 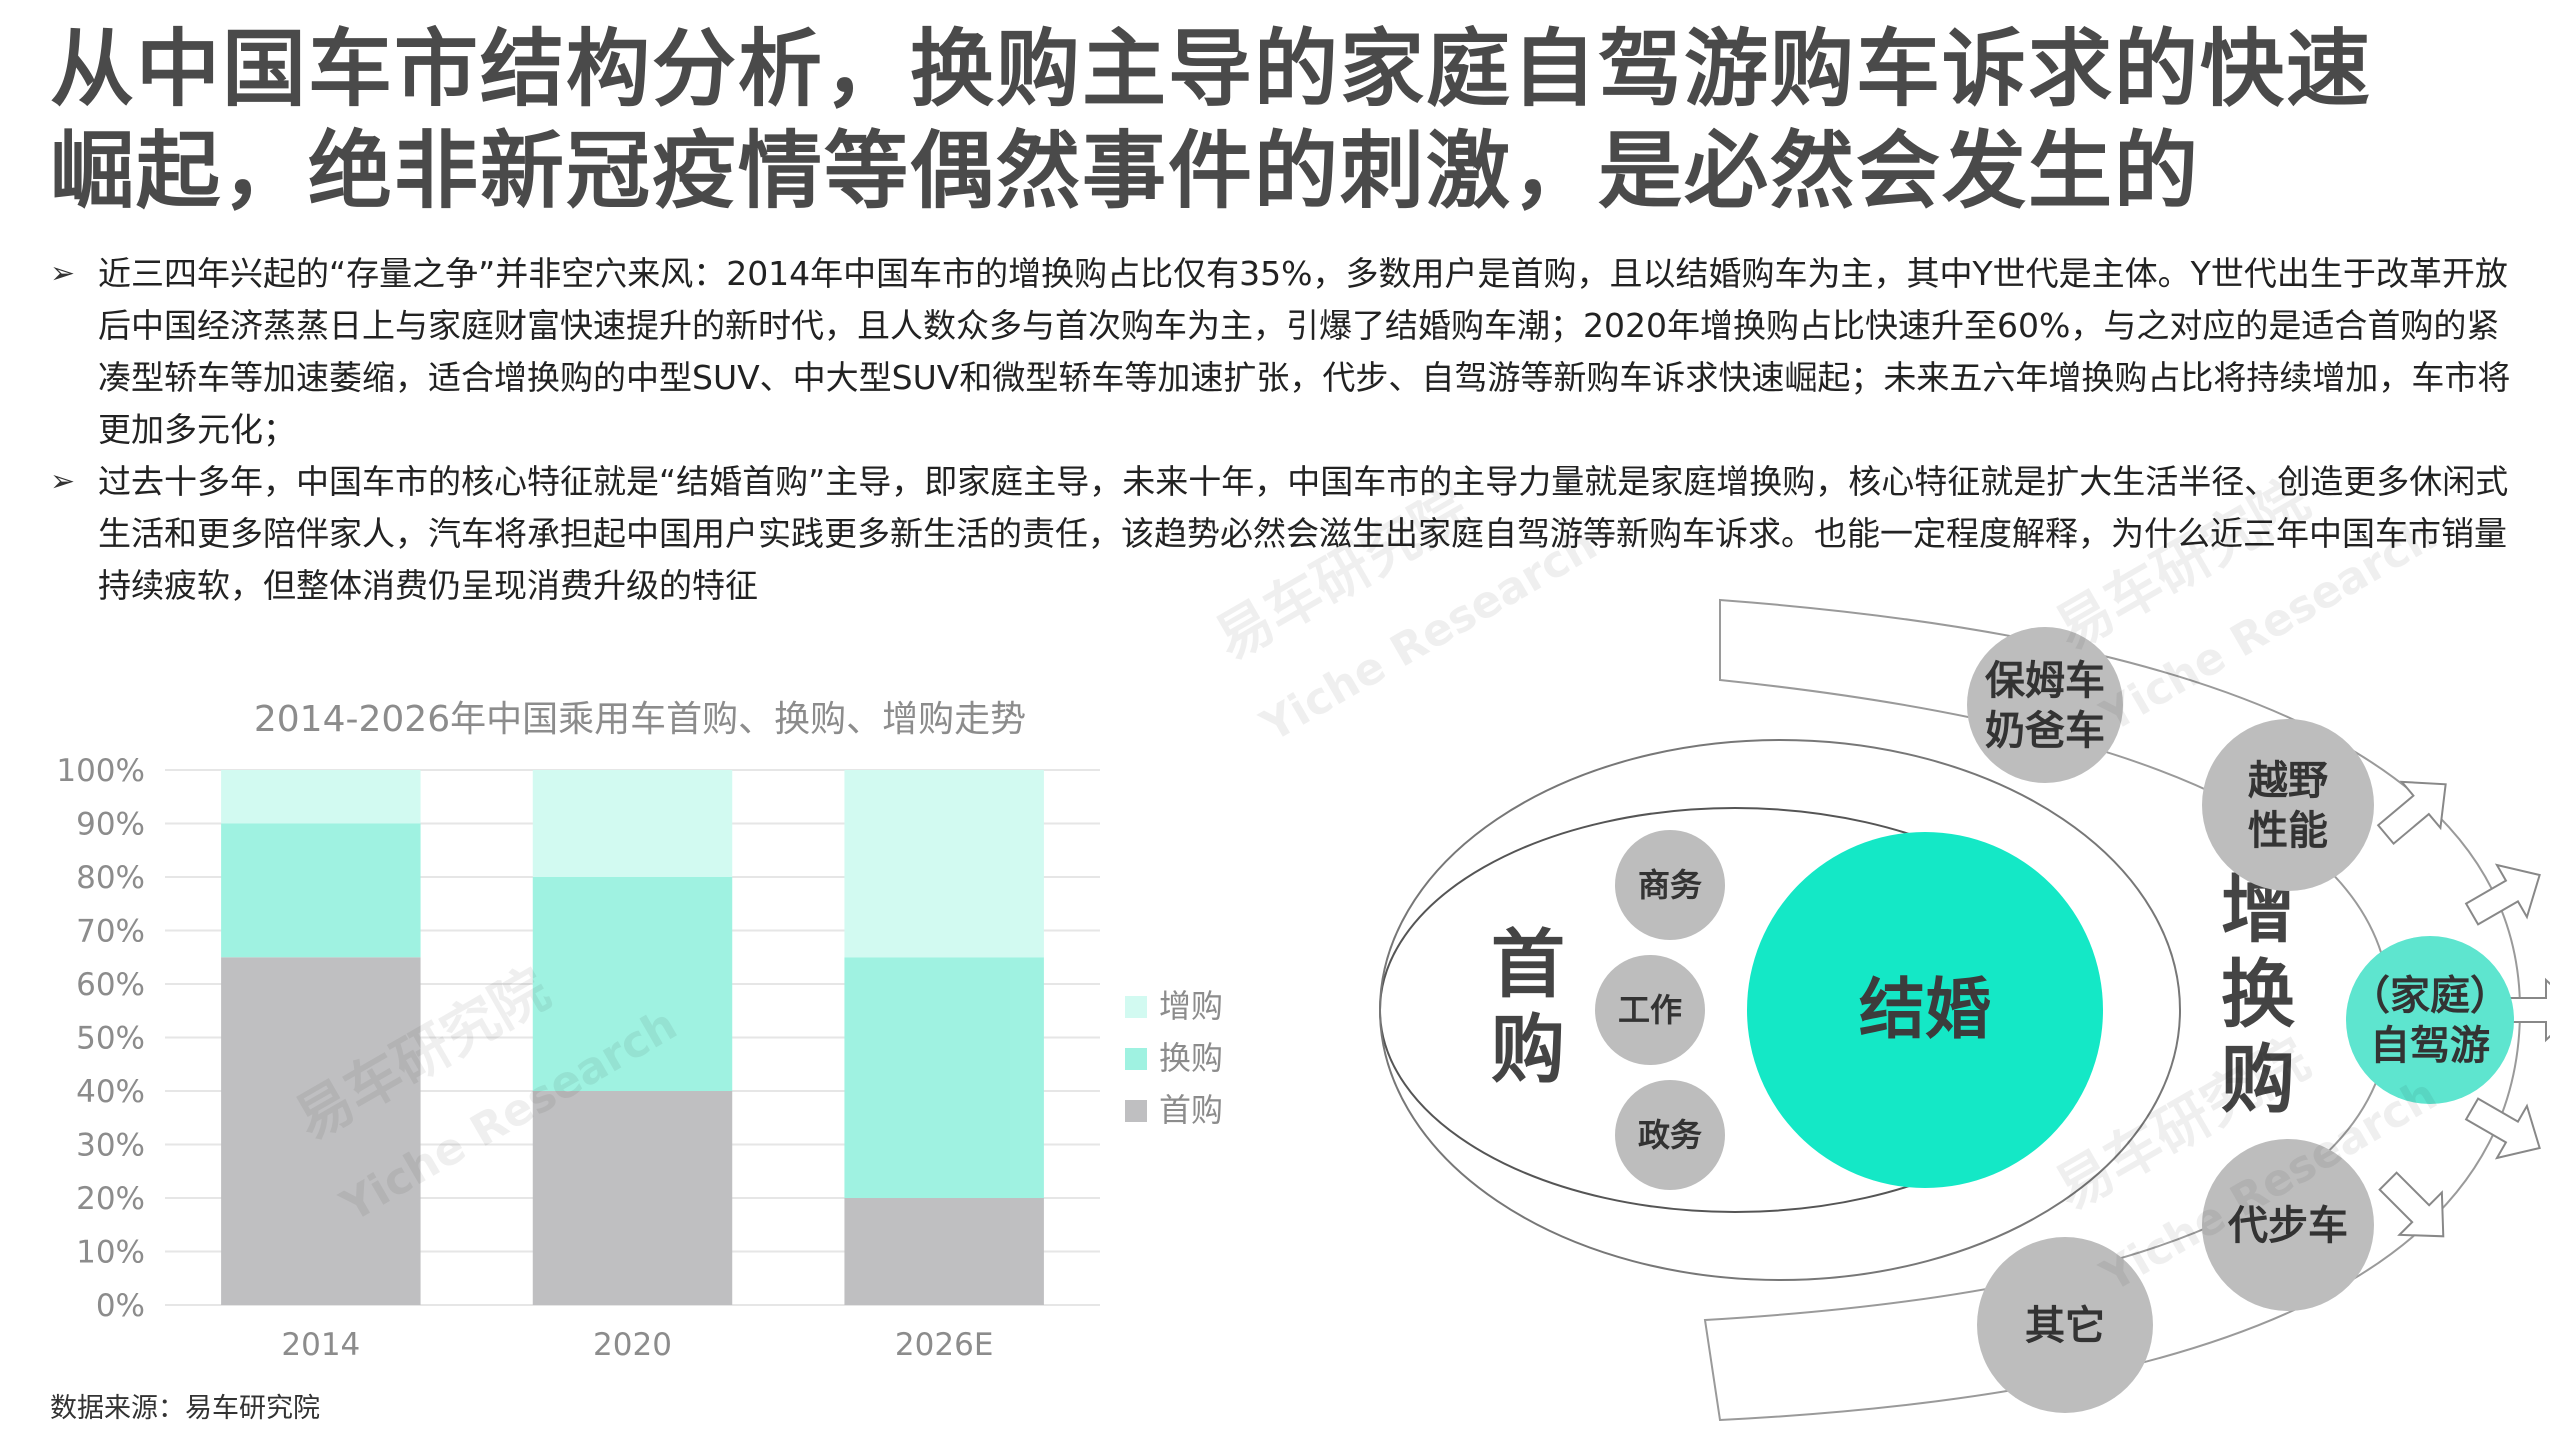 What do you see at coordinates (1528, 965) in the screenshot?
I see `first-purchase-label-char: 首` at bounding box center [1528, 965].